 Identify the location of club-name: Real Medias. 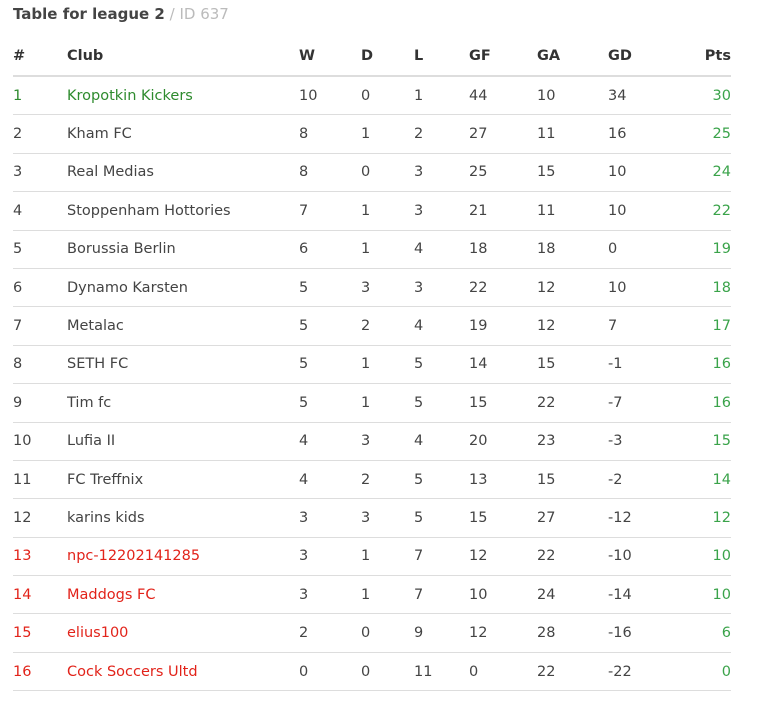
(183, 173).